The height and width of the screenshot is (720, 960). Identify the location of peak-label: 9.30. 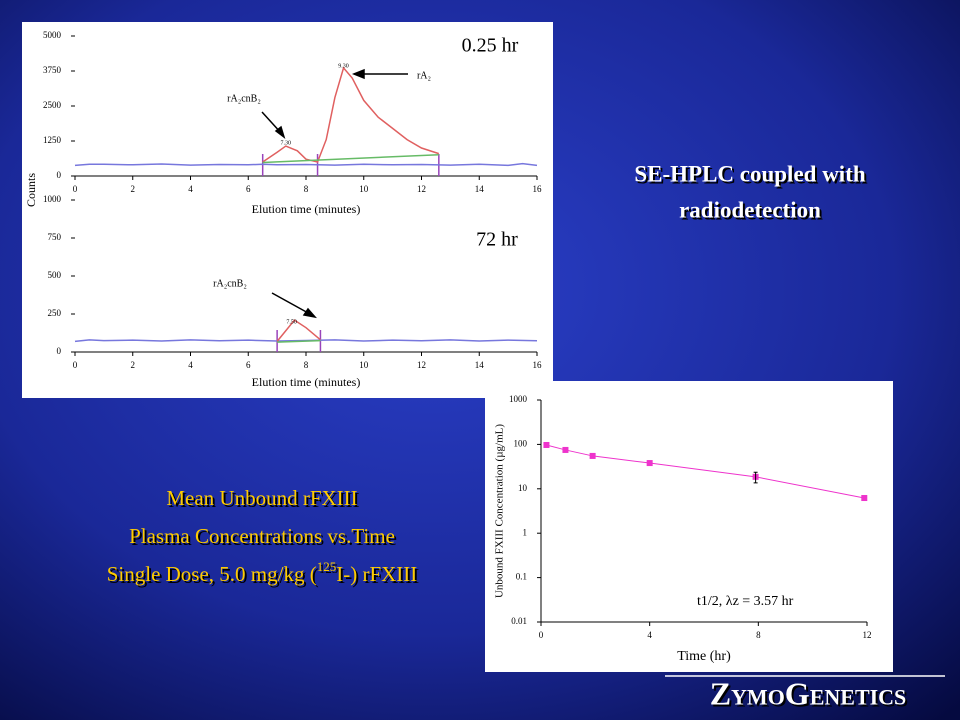
(343, 66).